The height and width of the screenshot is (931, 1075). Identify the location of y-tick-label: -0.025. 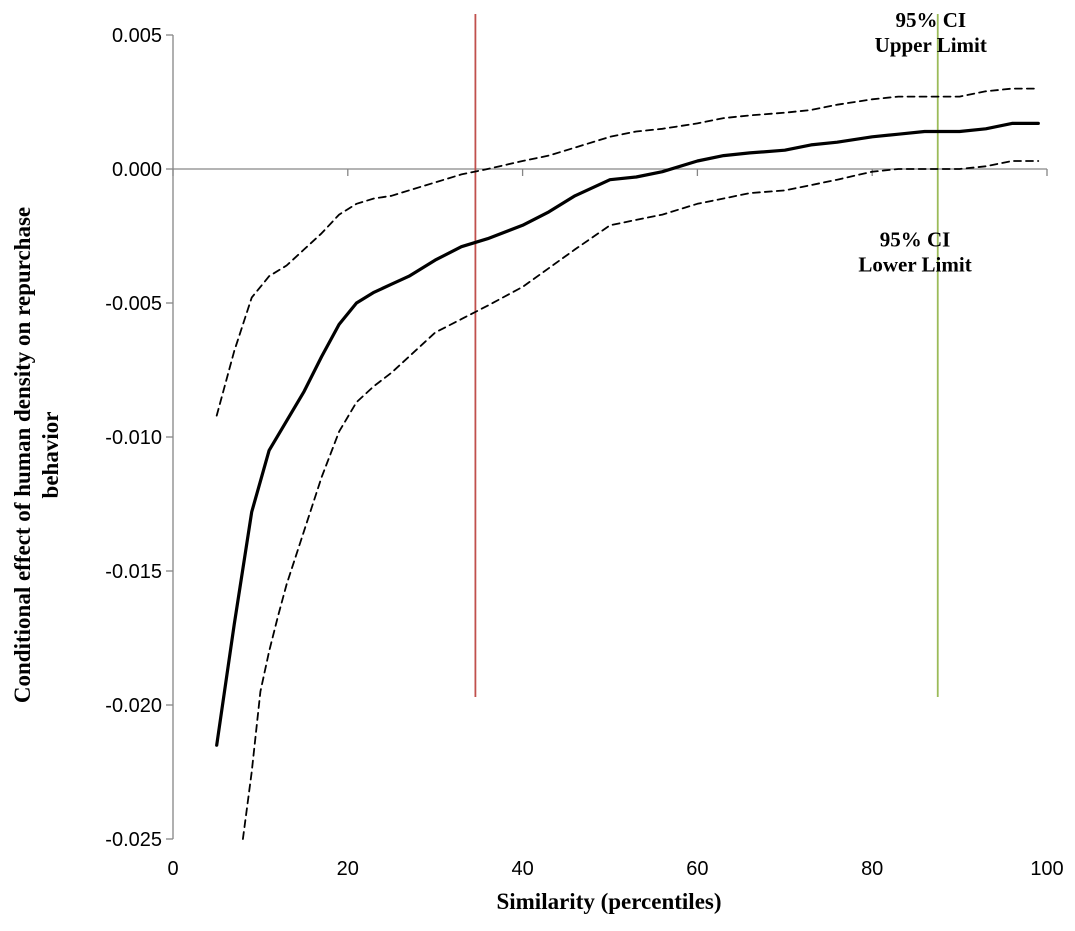
(133, 840).